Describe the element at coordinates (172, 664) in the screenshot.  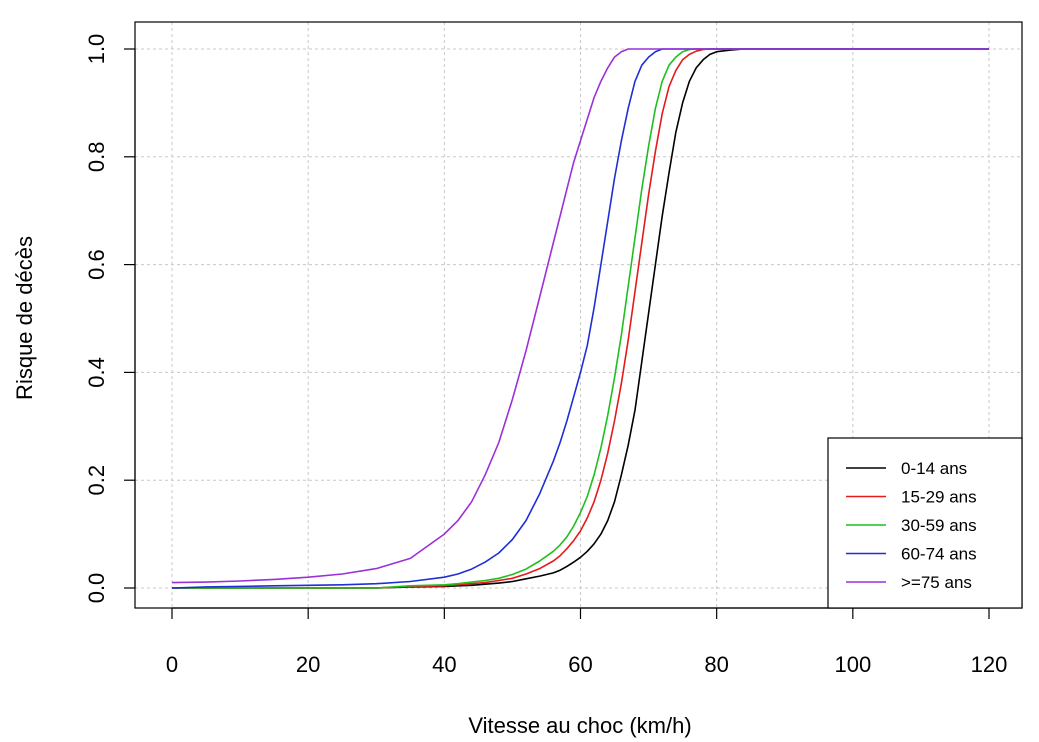
I see `x-tick-label: 0` at that location.